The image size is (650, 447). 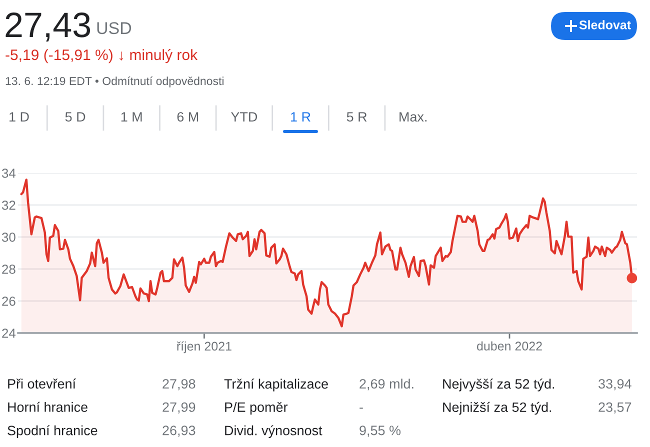 I want to click on y-tick-label: 30, so click(x=9, y=237).